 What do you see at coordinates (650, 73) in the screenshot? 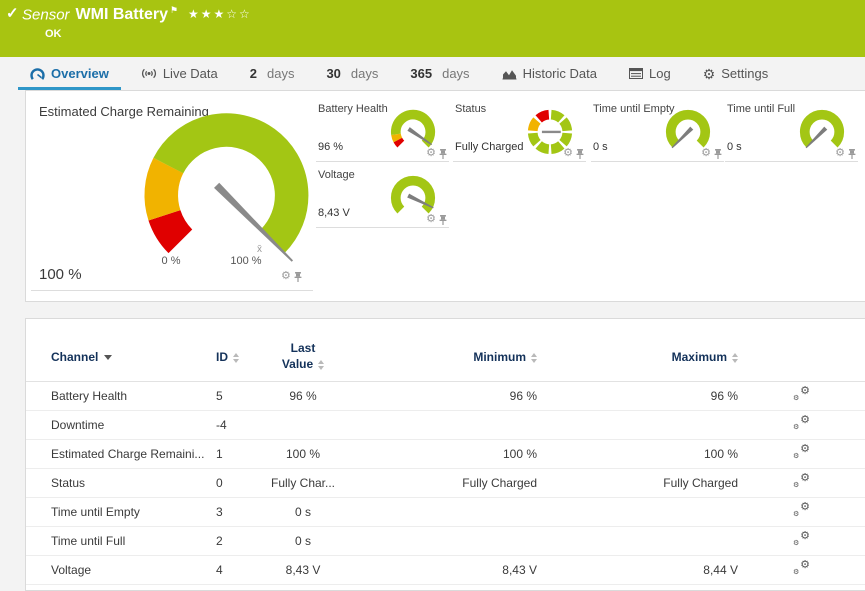
I see `tab-log: Log` at bounding box center [650, 73].